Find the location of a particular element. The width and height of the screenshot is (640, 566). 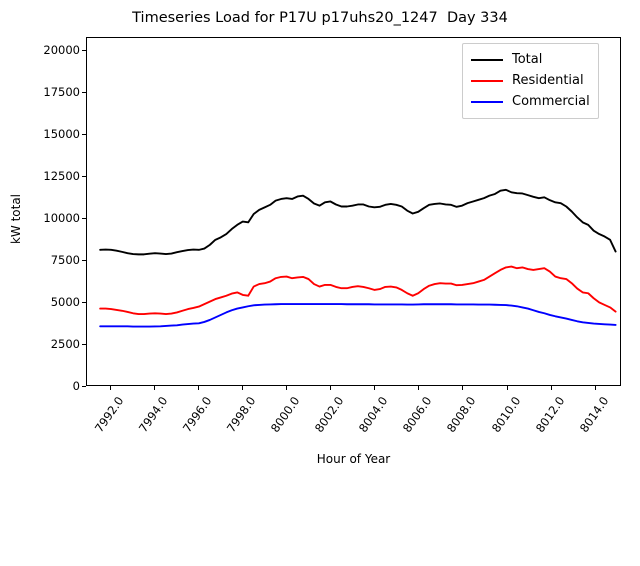

legend-label: Total is located at coordinates (527, 59).